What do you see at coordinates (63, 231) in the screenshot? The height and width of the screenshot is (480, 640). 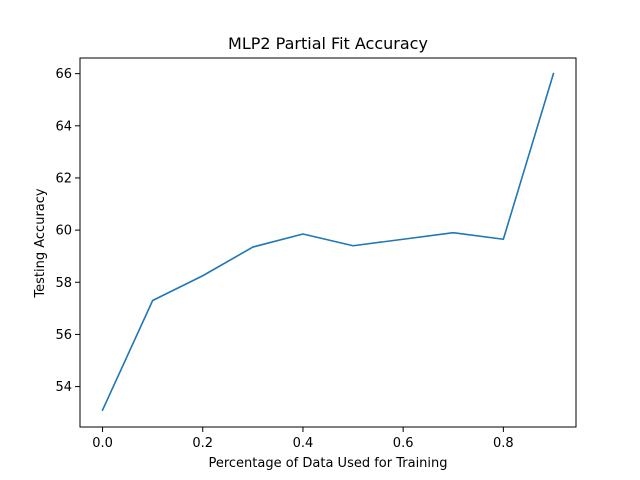 I see `y-tick-label: 60` at bounding box center [63, 231].